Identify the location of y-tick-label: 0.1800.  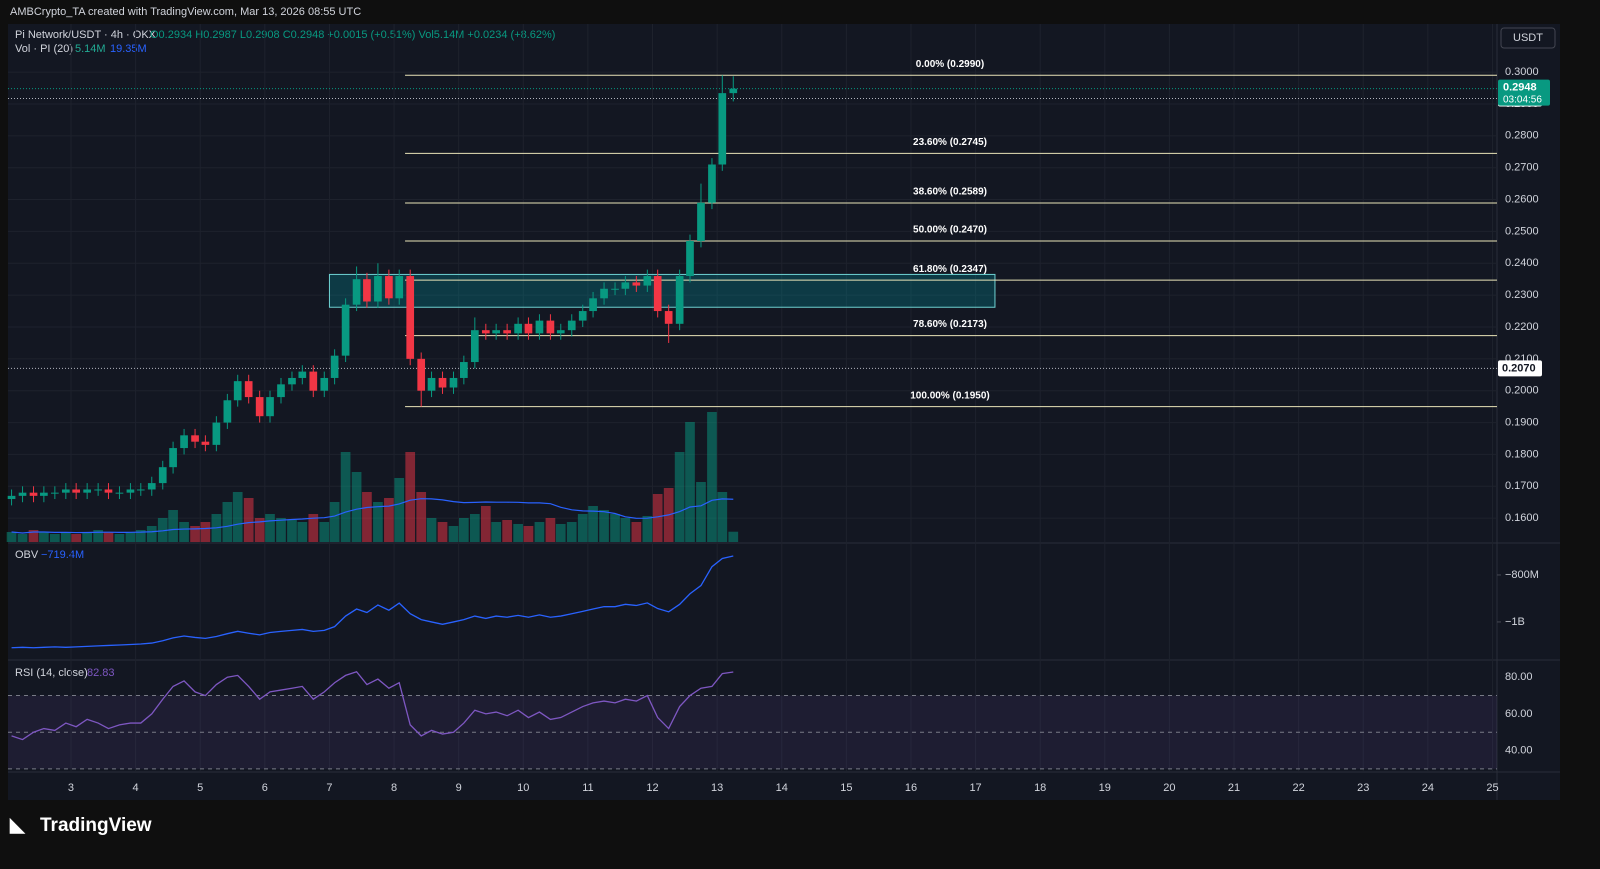
(1522, 454).